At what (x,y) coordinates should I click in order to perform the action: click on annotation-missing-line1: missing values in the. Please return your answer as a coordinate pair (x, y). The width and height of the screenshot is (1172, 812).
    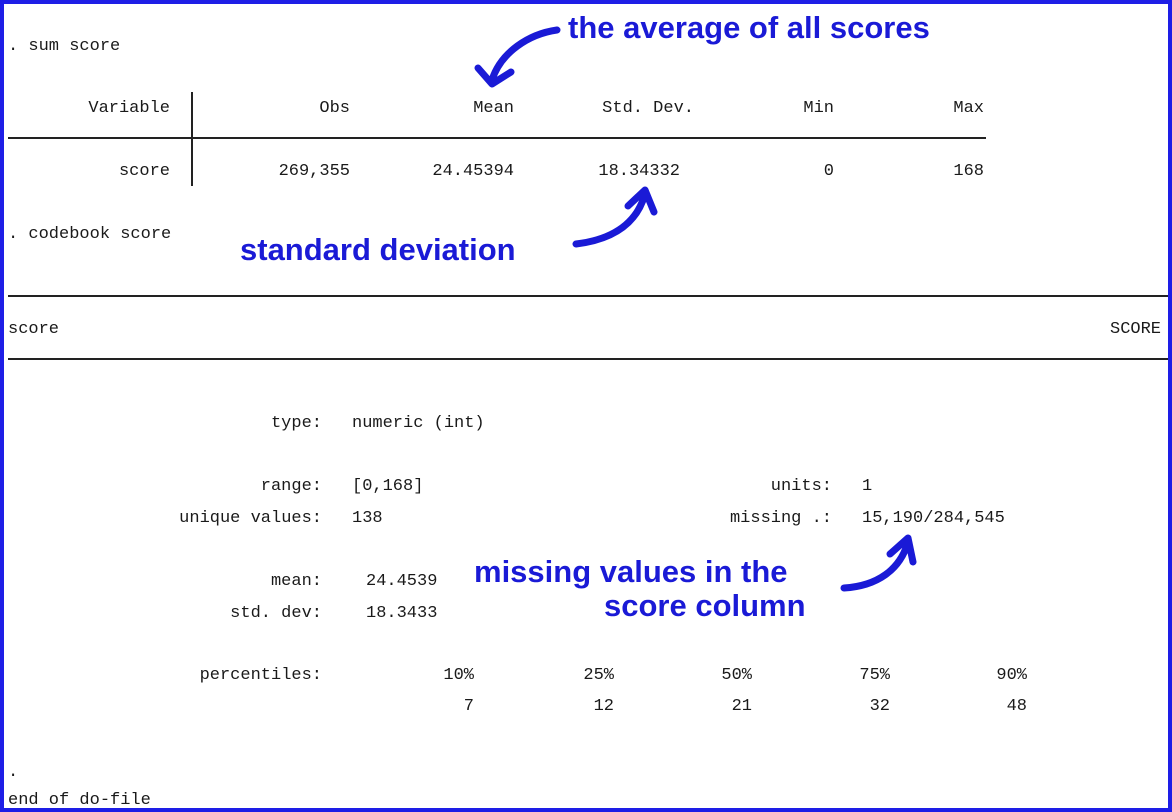
    Looking at the image, I should click on (631, 571).